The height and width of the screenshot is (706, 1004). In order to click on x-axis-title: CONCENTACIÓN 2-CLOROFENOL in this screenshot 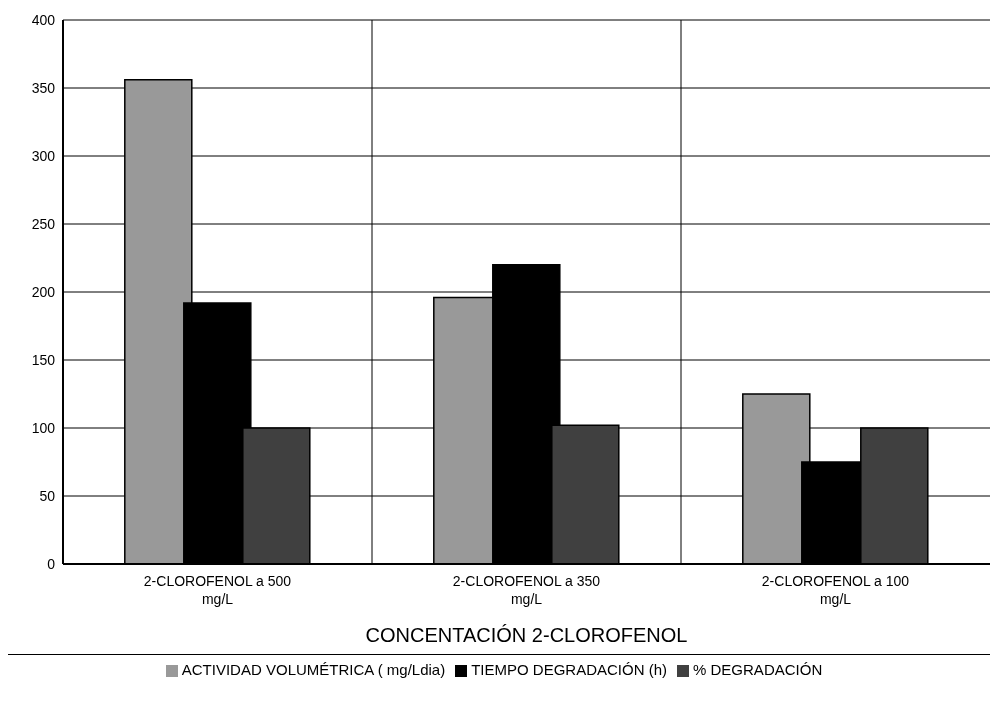, I will do `click(526, 635)`.